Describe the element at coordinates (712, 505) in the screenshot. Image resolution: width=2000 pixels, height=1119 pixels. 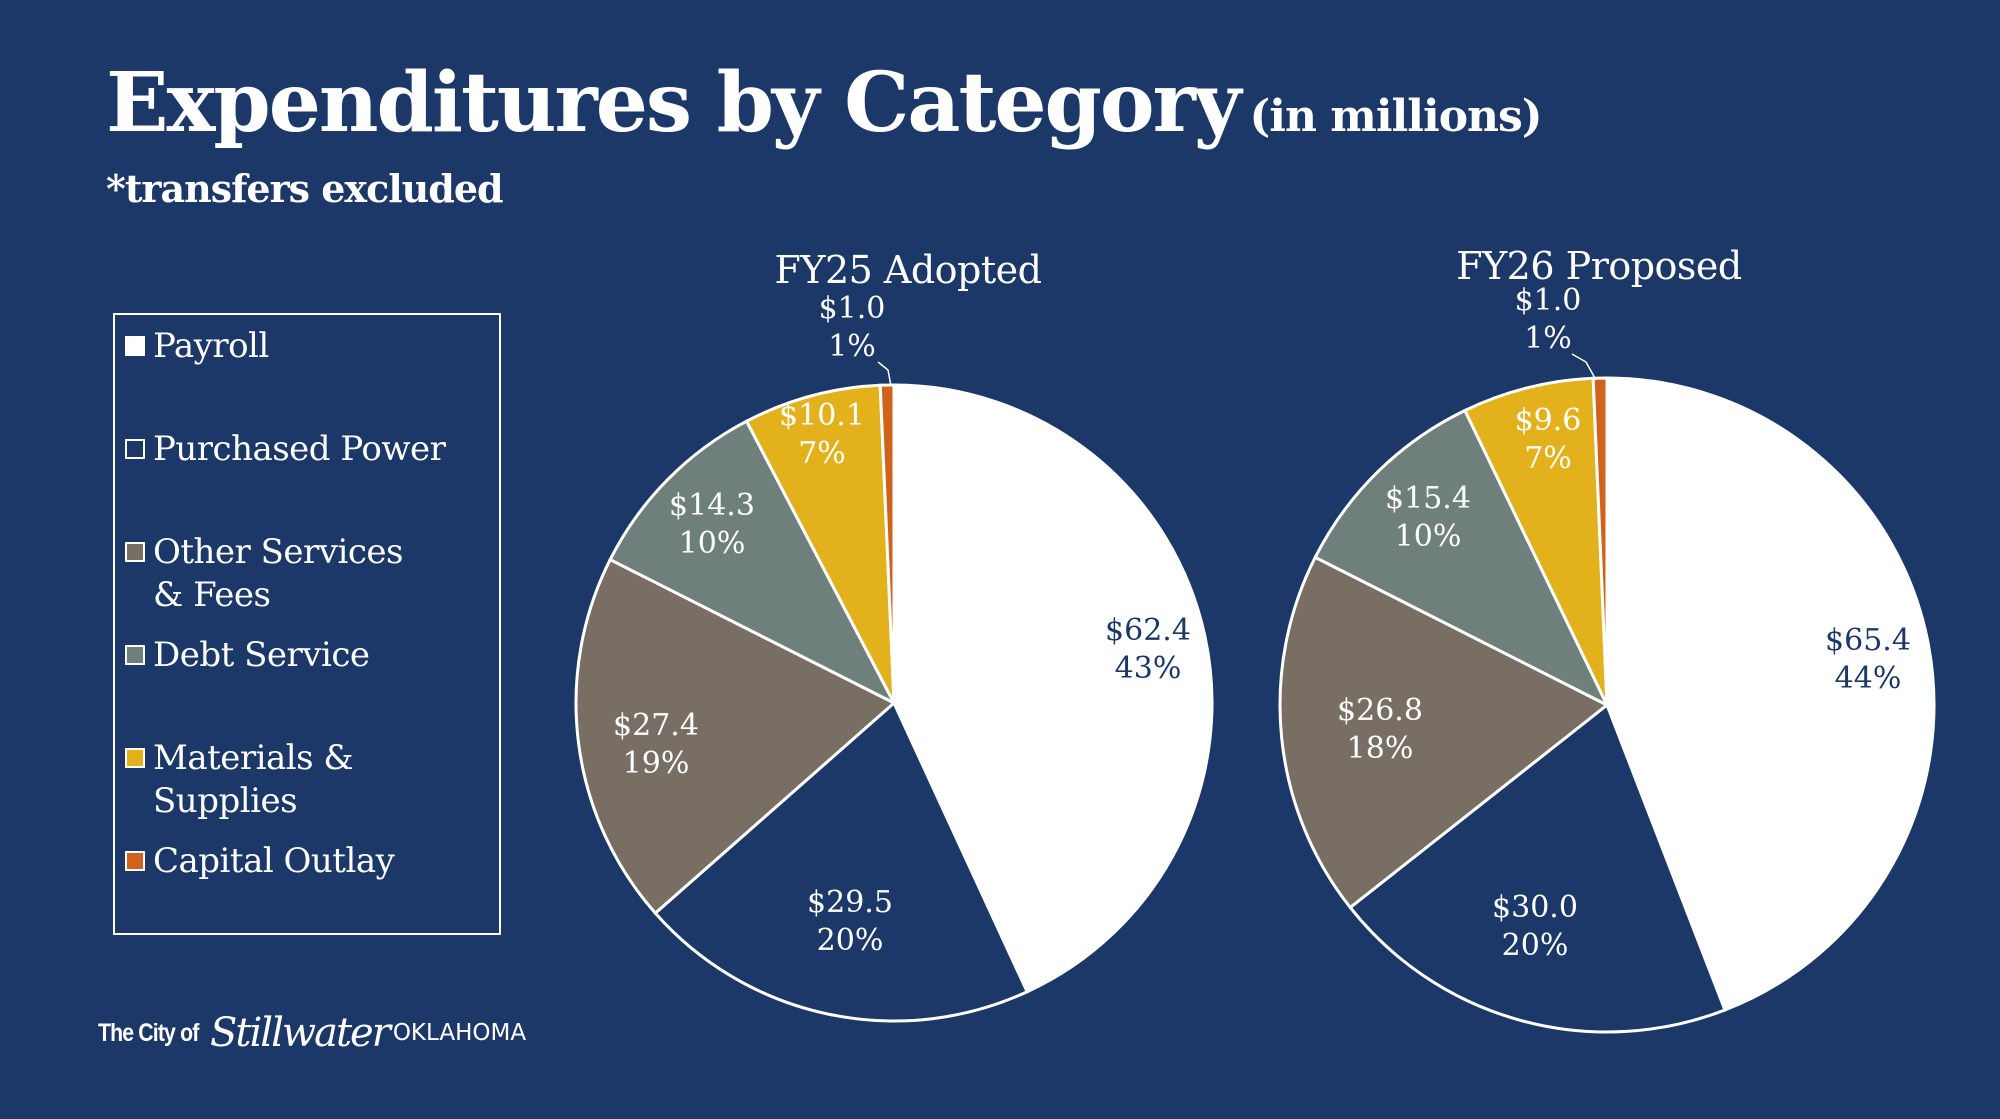
I see `data-label-value: $14.3` at that location.